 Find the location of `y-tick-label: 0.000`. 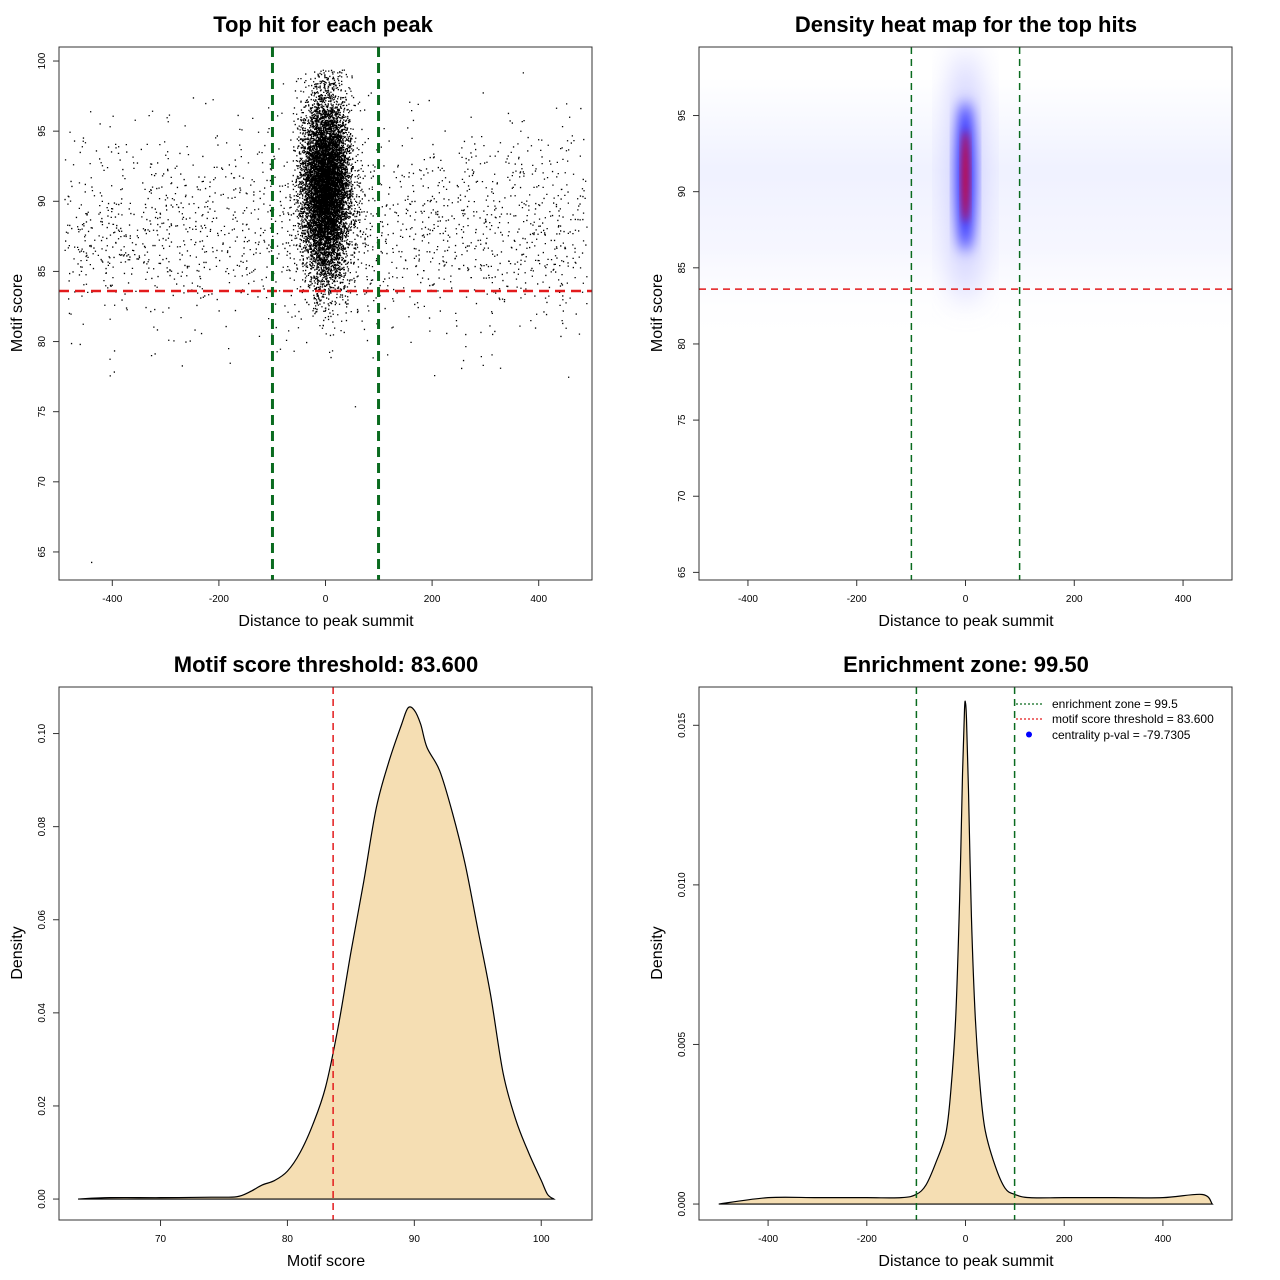

y-tick-label: 0.000 is located at coordinates (682, 1203).